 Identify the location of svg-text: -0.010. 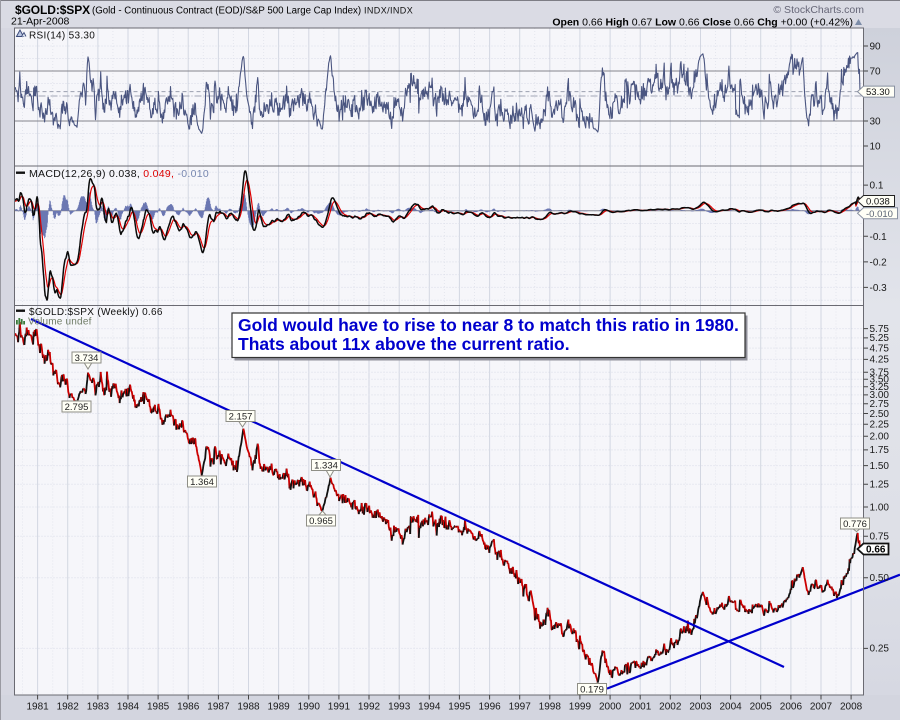
(879, 214).